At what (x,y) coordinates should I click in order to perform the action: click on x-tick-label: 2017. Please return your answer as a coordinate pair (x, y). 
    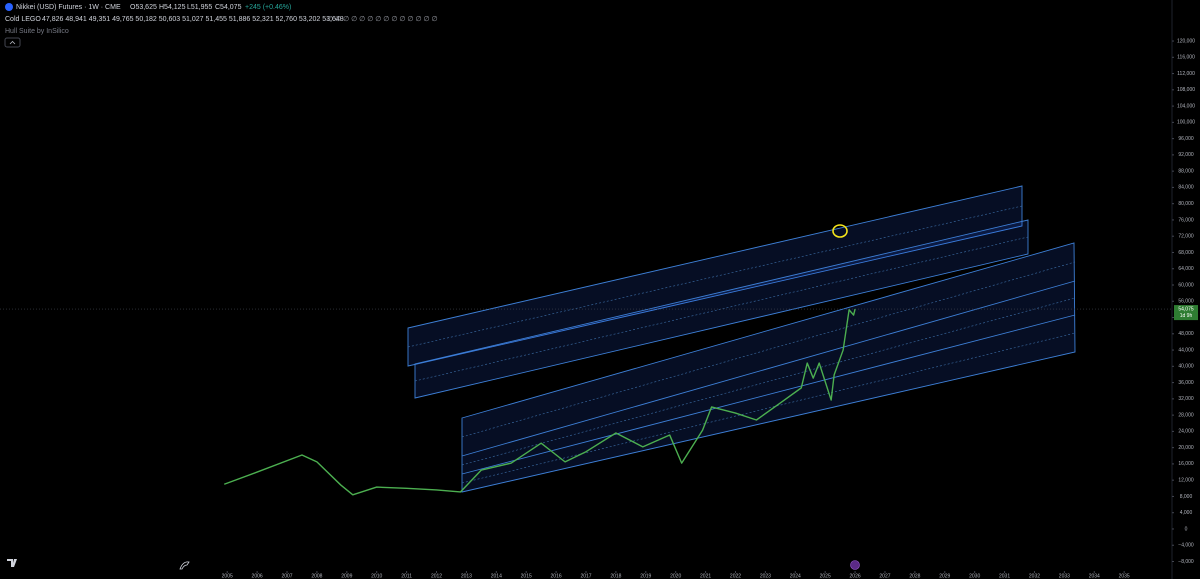
    Looking at the image, I should click on (585, 576).